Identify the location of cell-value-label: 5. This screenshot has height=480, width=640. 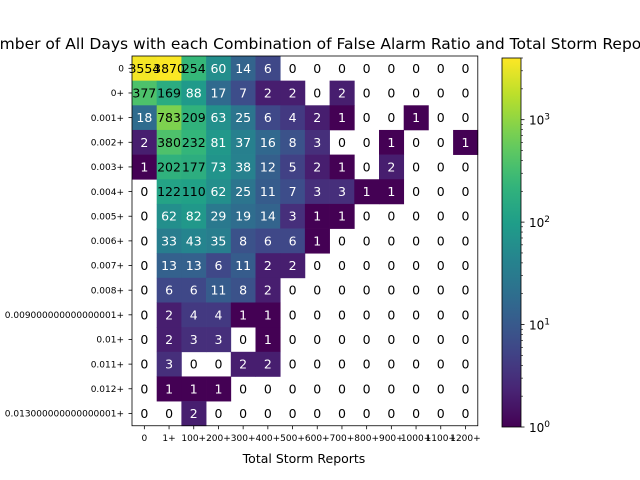
(293, 166).